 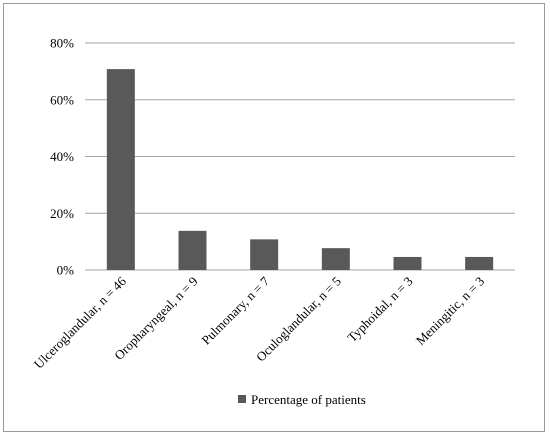 I want to click on y-tick-label: 0%, so click(x=66, y=270).